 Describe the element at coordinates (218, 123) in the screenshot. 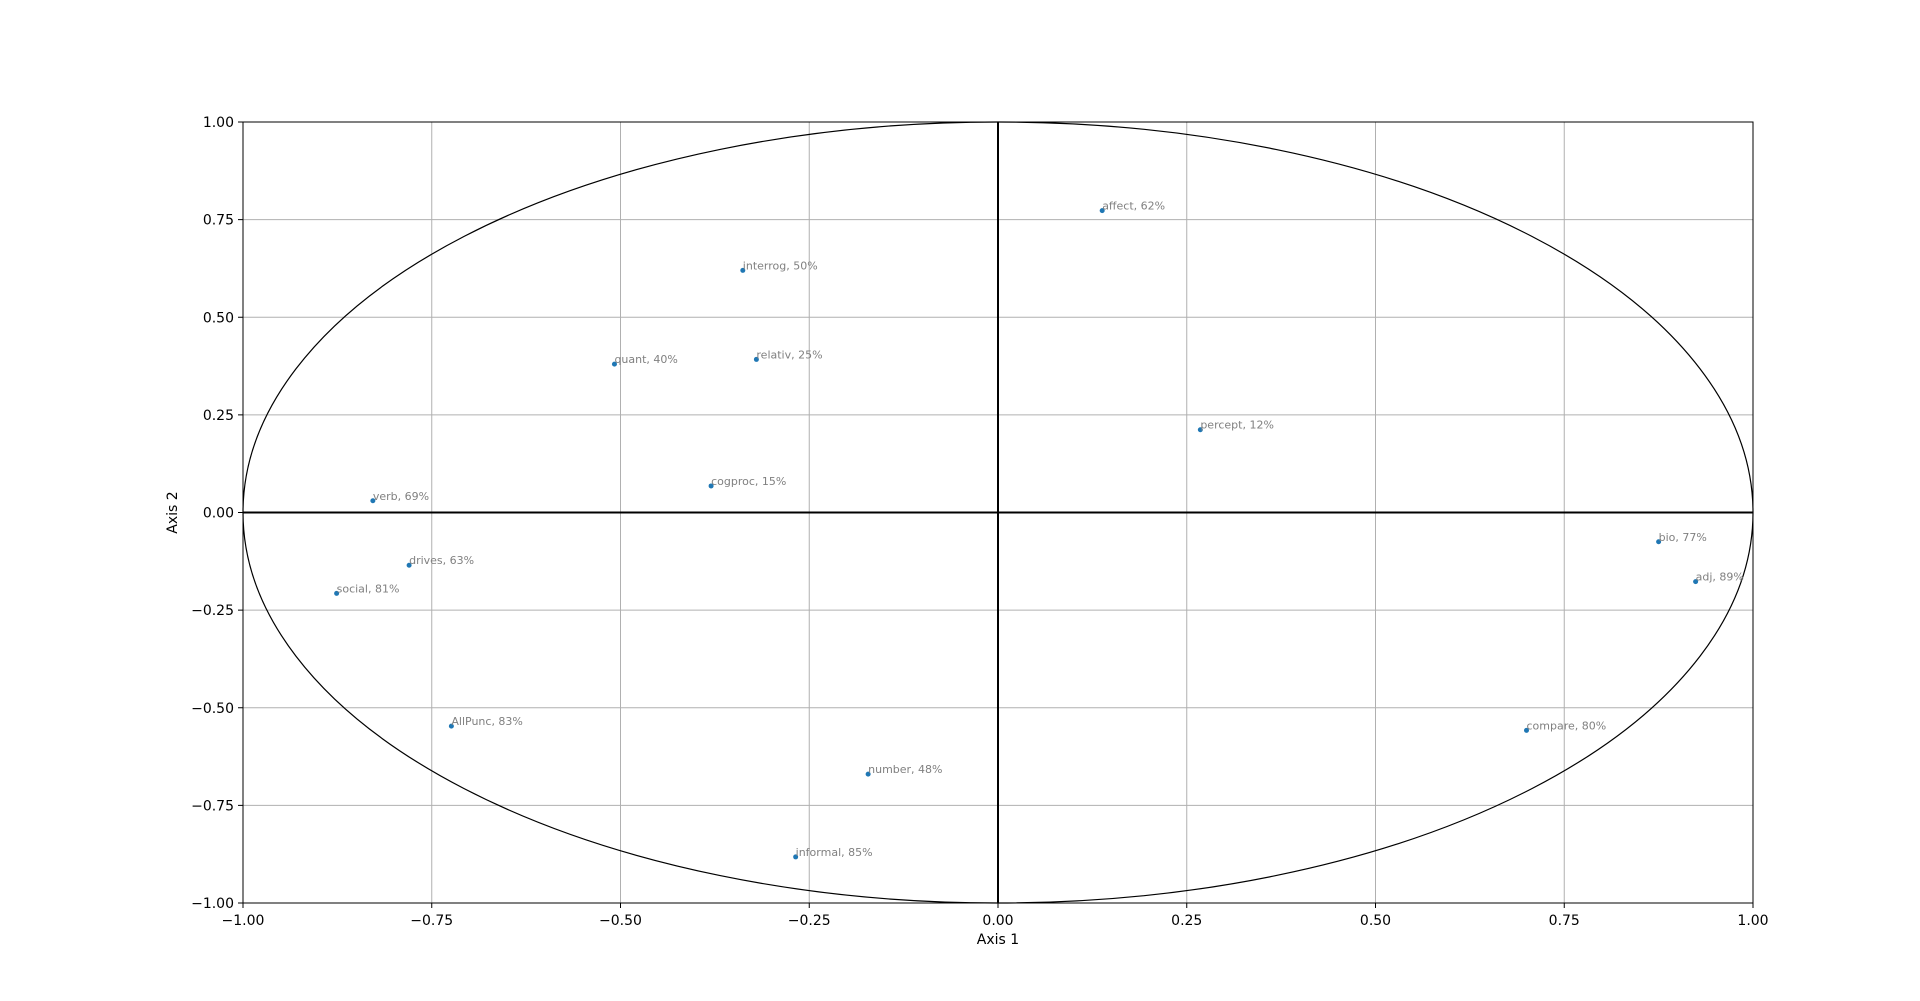

I see `y-tick-label: 1.00` at that location.